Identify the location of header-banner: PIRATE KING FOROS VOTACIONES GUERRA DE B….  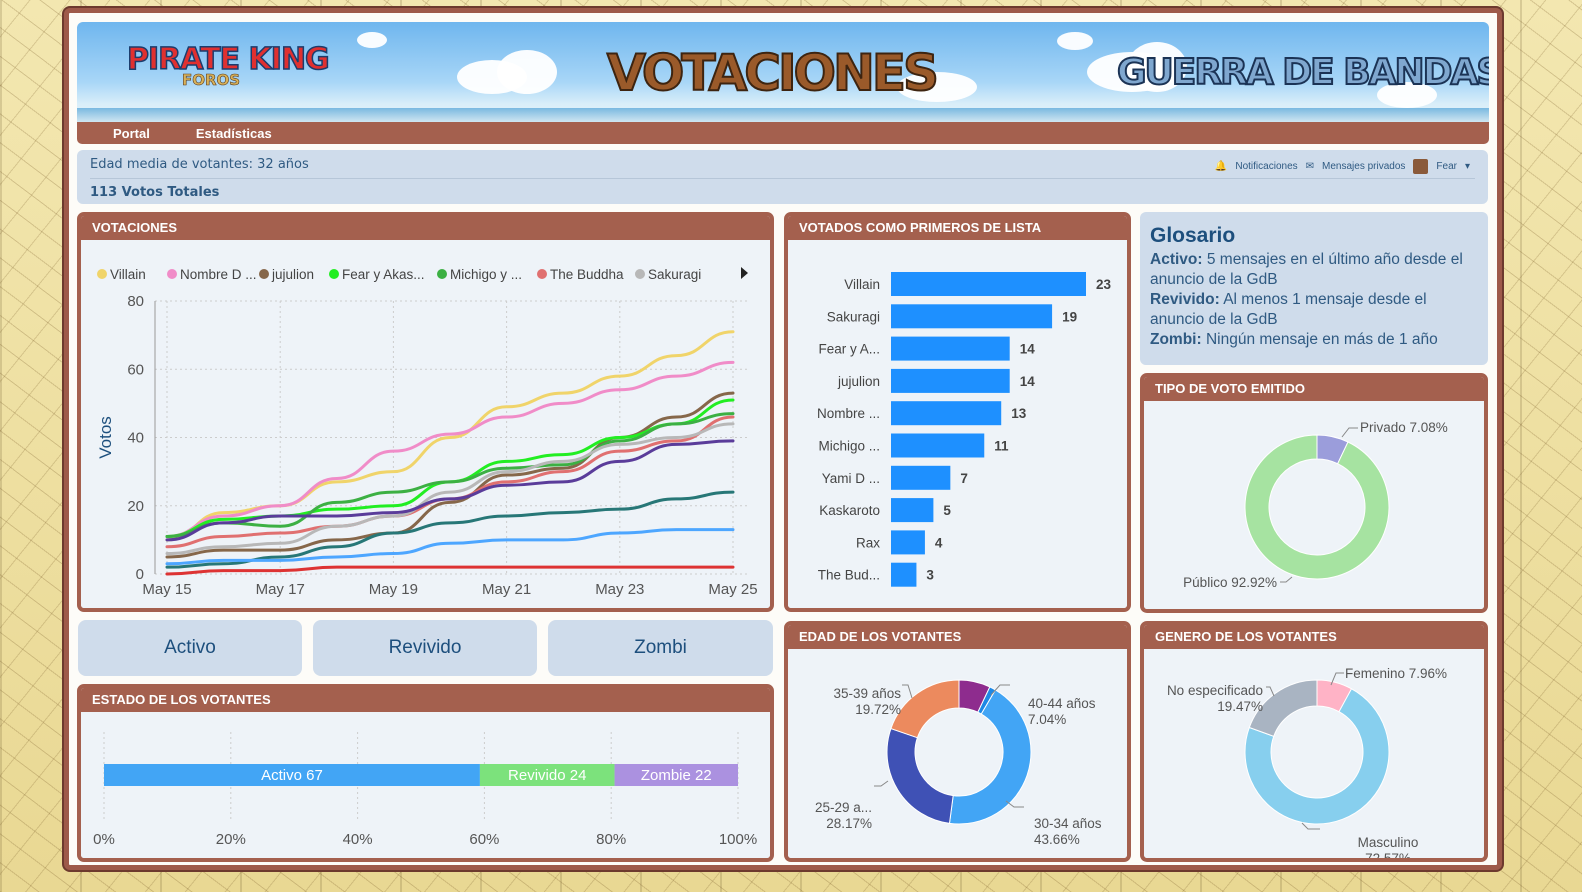
(783, 72).